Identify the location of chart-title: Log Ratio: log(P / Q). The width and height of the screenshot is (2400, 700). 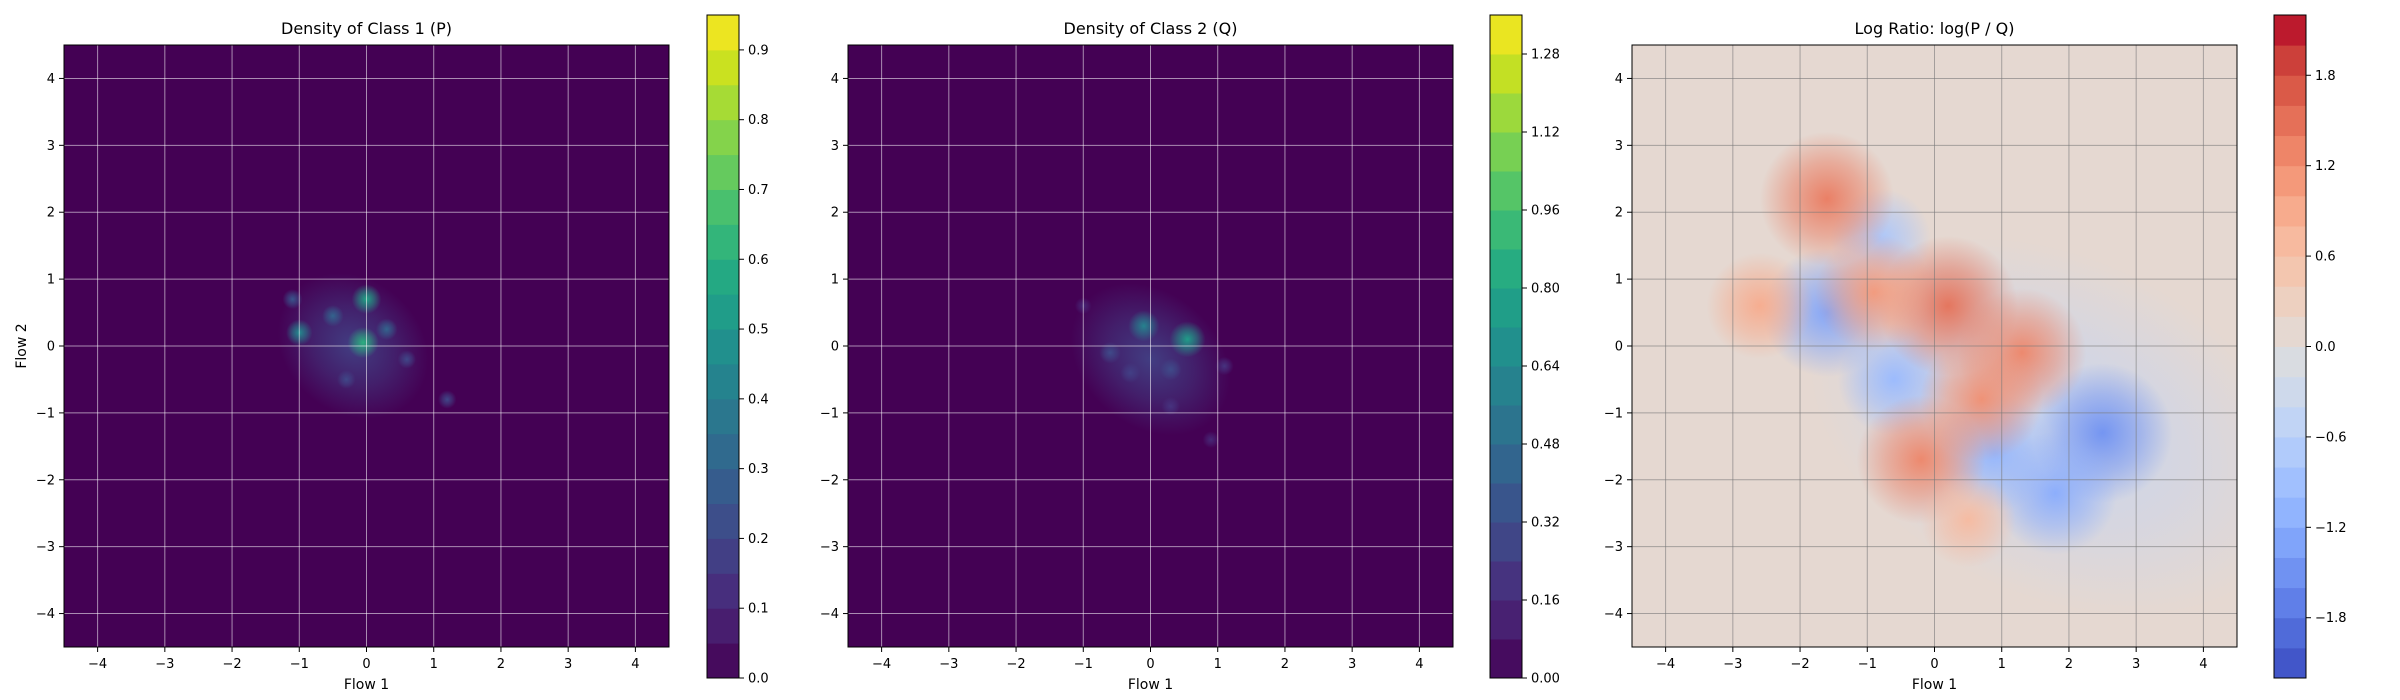
(1935, 28).